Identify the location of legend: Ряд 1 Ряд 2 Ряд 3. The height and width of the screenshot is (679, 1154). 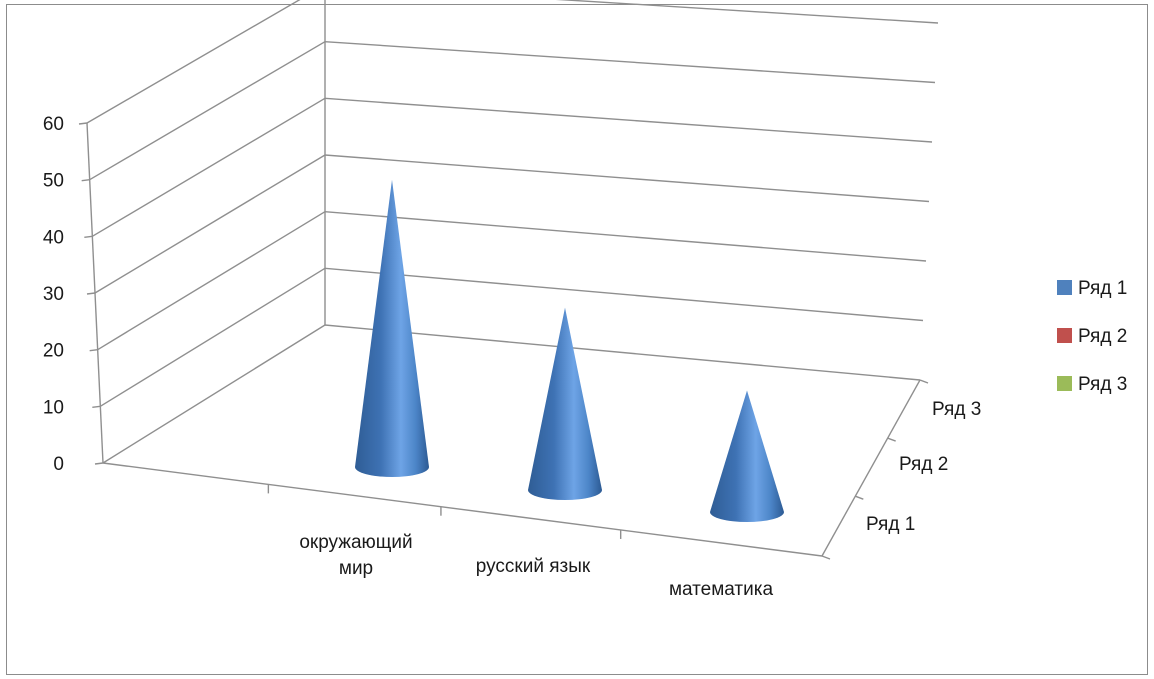
(1092, 336).